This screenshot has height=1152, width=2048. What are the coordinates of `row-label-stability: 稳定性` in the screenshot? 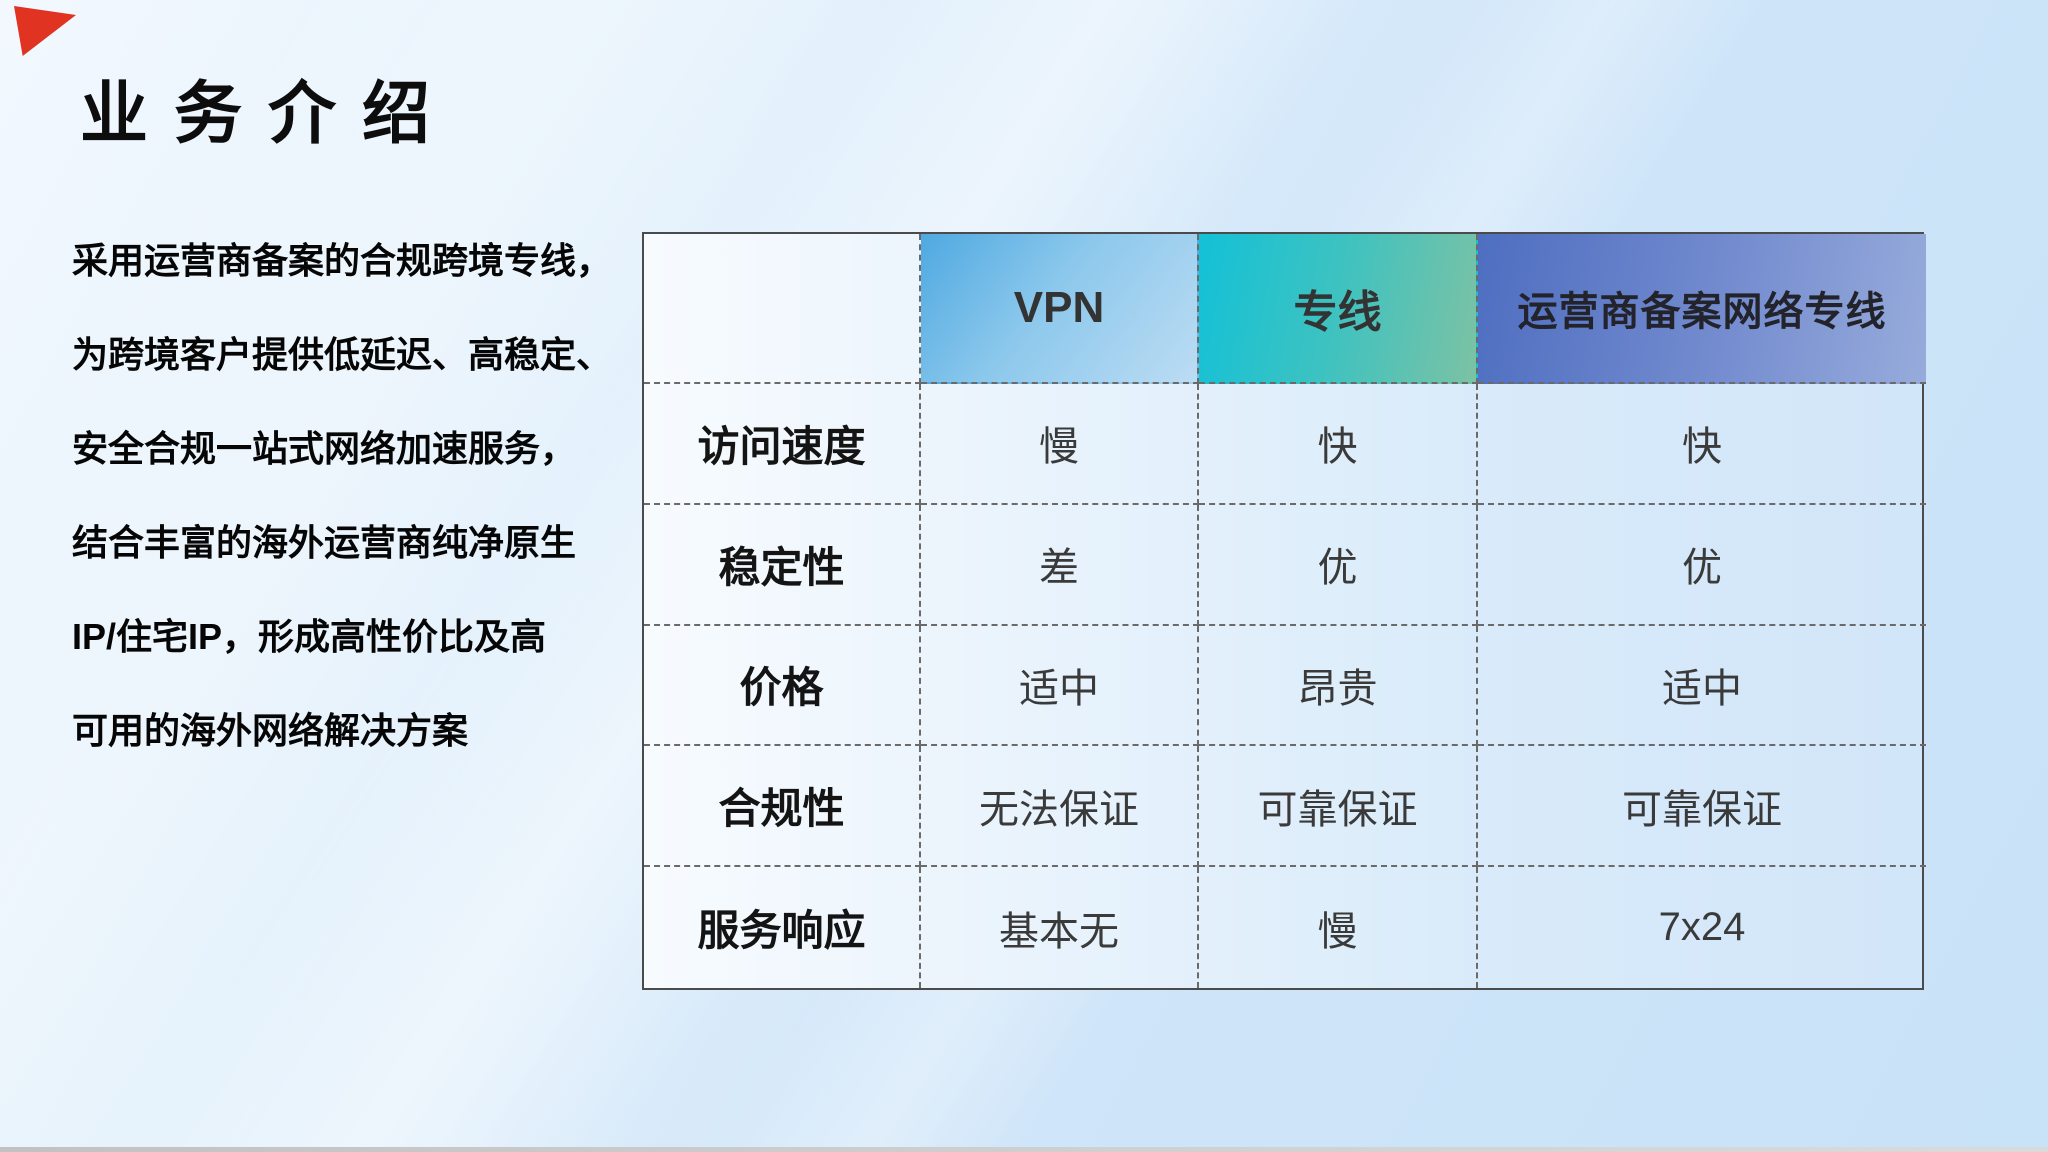 It's located at (782, 565).